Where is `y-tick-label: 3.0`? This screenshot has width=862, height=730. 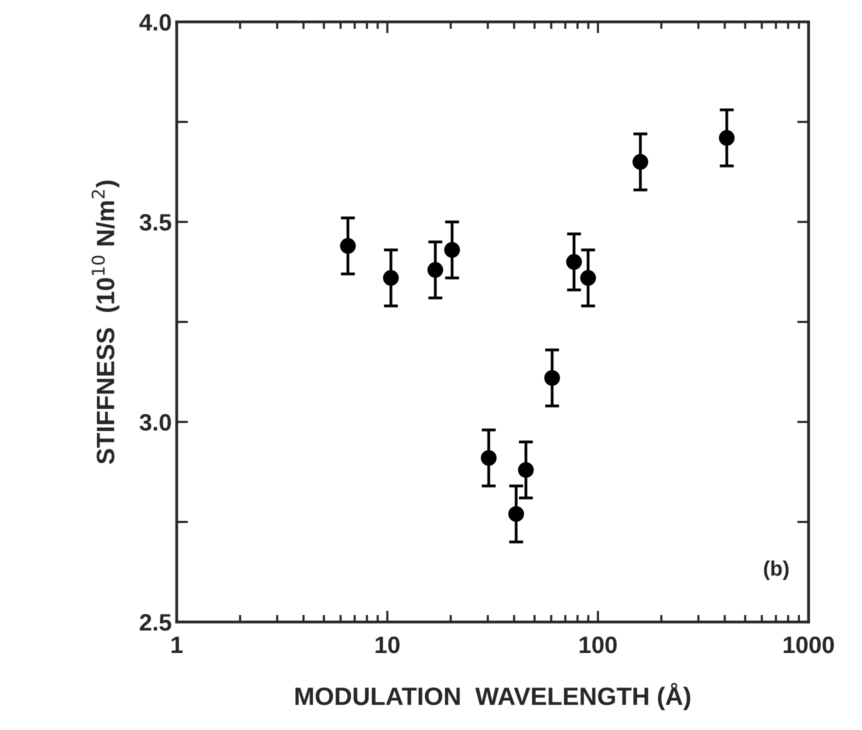 y-tick-label: 3.0 is located at coordinates (155, 422).